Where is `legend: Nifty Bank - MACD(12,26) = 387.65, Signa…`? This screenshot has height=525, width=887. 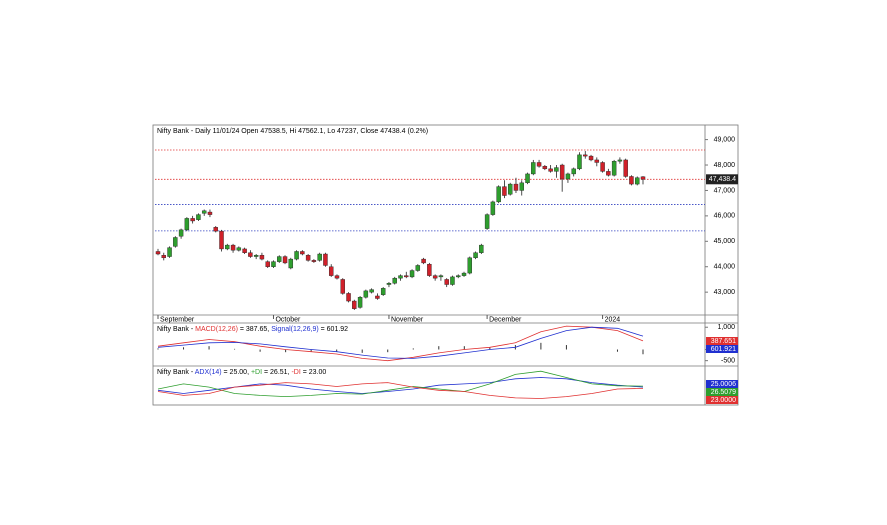 legend: Nifty Bank - MACD(12,26) = 387.65, Signa… is located at coordinates (252, 329).